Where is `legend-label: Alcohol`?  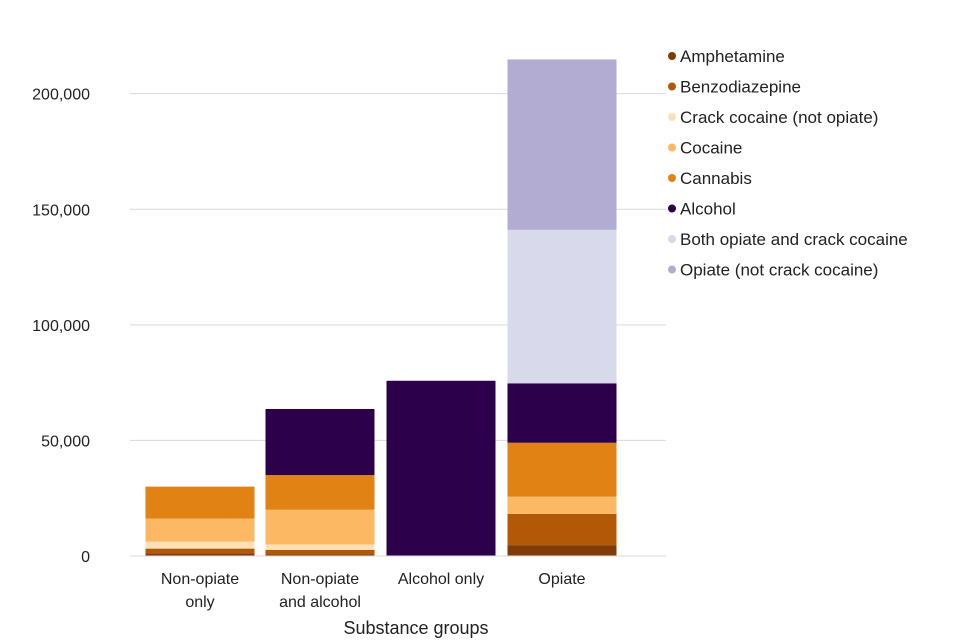 legend-label: Alcohol is located at coordinates (708, 209).